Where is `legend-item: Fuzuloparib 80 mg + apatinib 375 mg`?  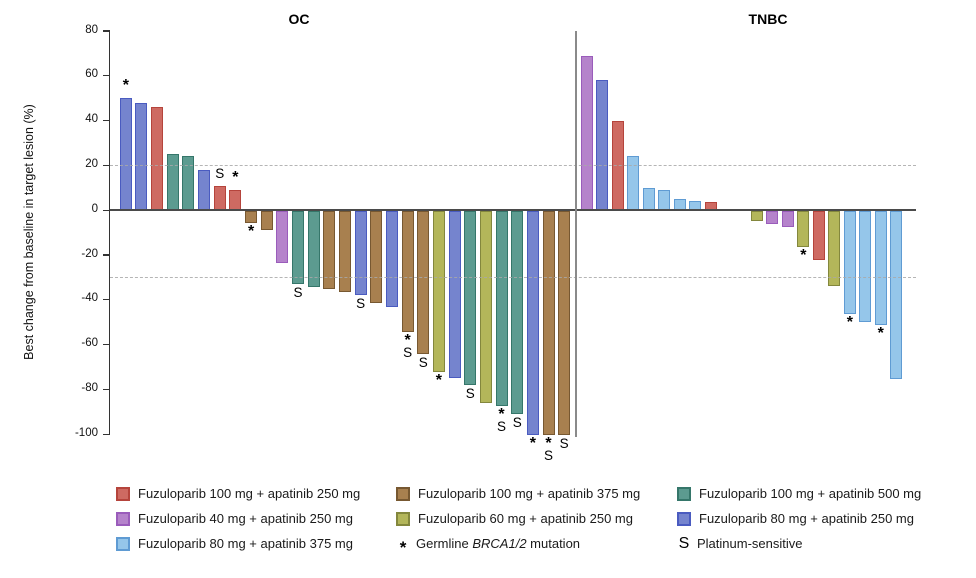 legend-item: Fuzuloparib 80 mg + apatinib 375 mg is located at coordinates (238, 543).